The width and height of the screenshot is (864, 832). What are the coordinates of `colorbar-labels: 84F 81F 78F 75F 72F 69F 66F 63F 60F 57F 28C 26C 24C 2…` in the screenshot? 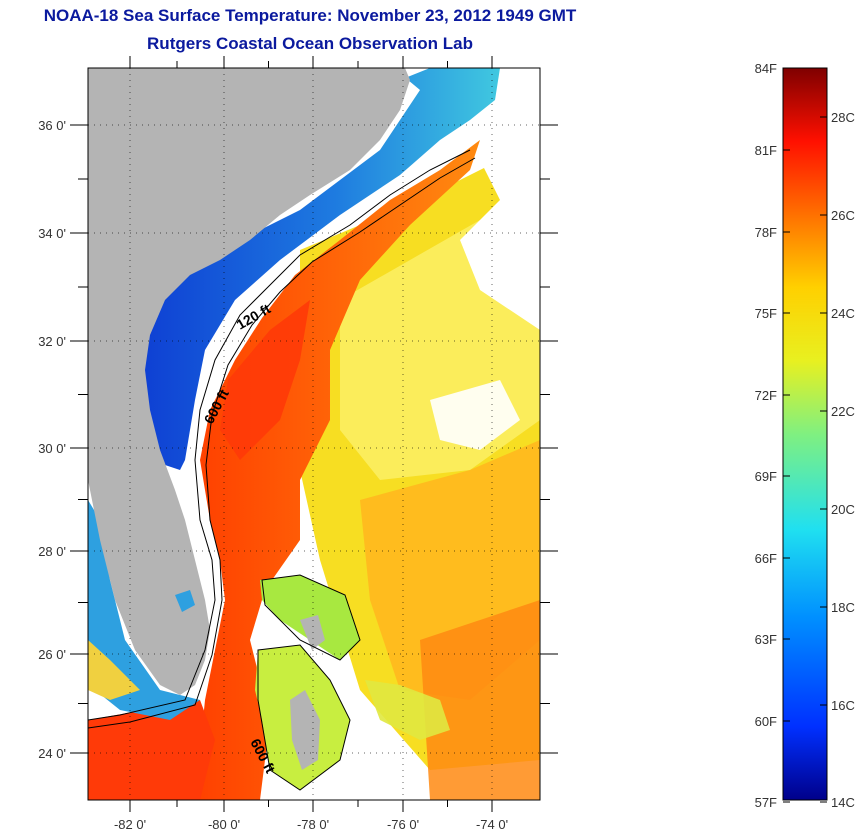 It's located at (805, 435).